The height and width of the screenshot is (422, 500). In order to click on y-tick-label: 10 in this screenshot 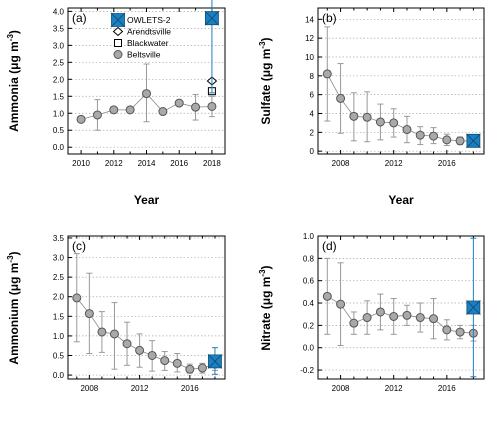, I will do `click(309, 57)`.